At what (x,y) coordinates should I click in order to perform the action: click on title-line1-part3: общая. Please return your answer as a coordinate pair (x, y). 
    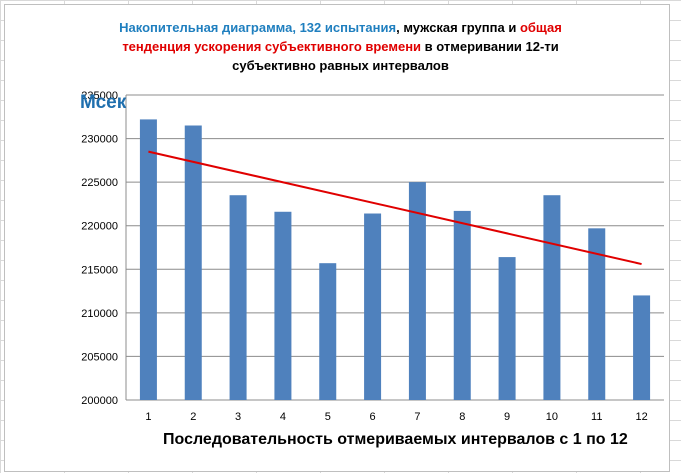
    Looking at the image, I should click on (540, 27).